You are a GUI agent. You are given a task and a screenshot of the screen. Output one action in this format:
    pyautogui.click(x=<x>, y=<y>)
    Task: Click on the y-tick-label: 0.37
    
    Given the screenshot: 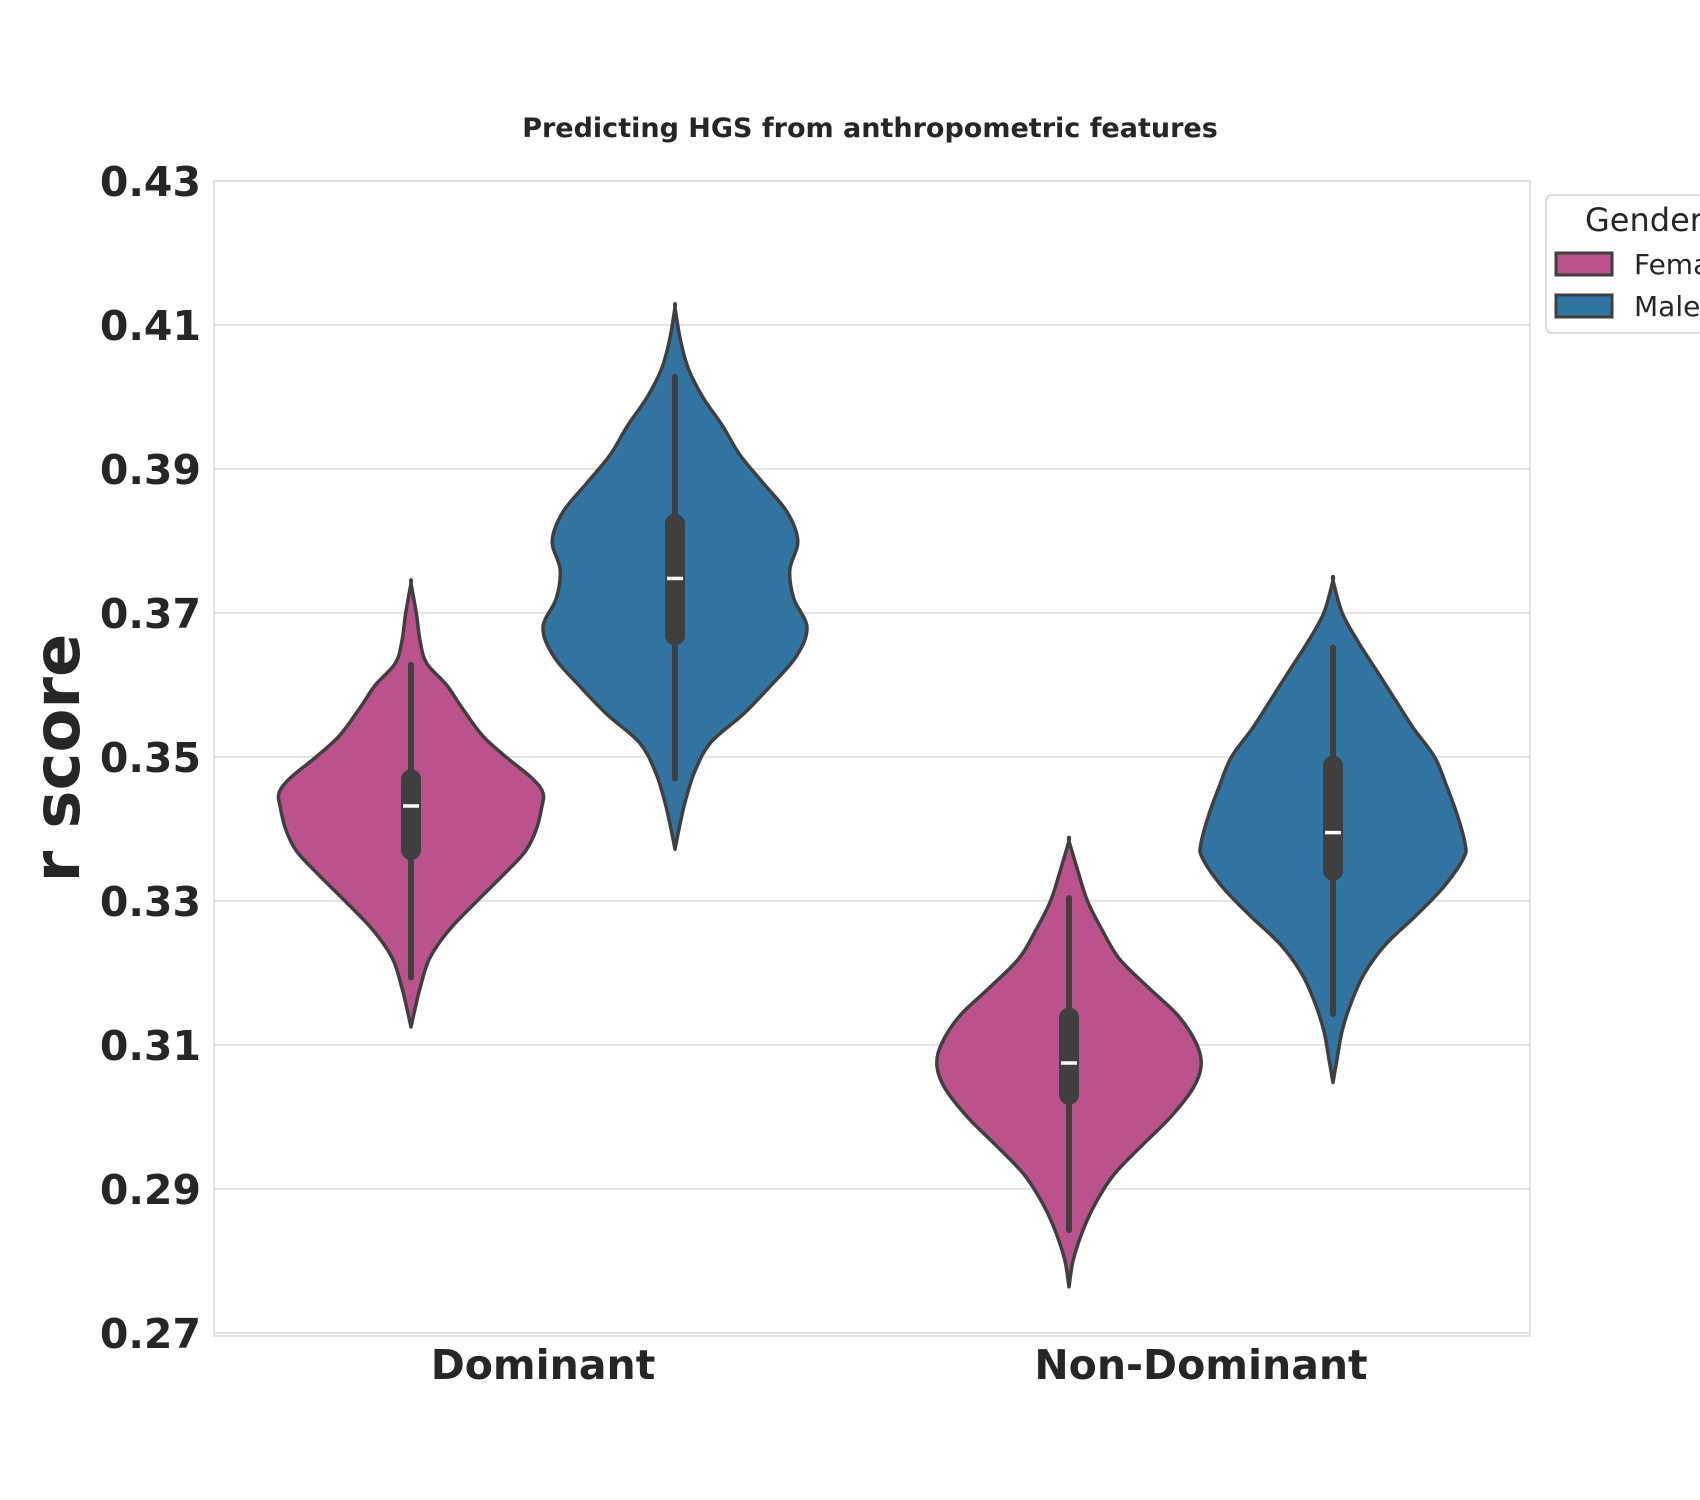 What is the action you would take?
    pyautogui.click(x=150, y=614)
    